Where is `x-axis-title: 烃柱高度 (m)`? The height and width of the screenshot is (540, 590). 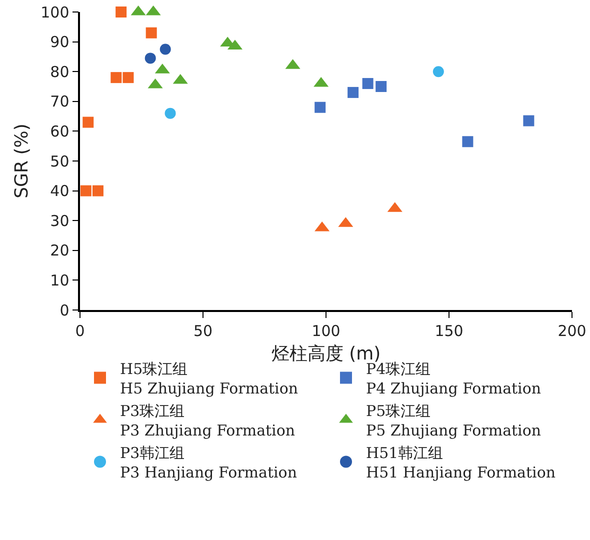
x-axis-title: 烃柱高度 (m) is located at coordinates (326, 353).